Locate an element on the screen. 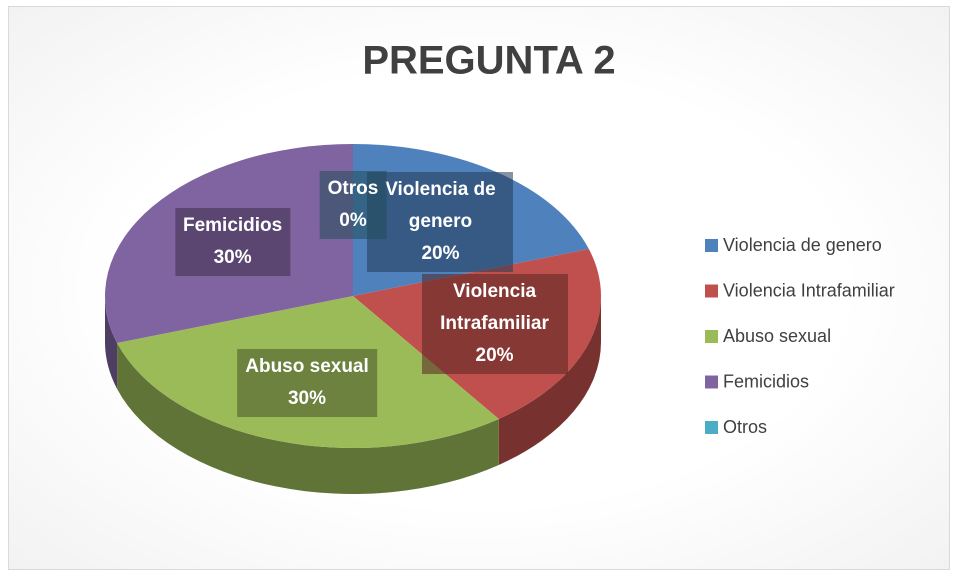 The image size is (959, 579). data-label: Femicidios 30% is located at coordinates (232, 242).